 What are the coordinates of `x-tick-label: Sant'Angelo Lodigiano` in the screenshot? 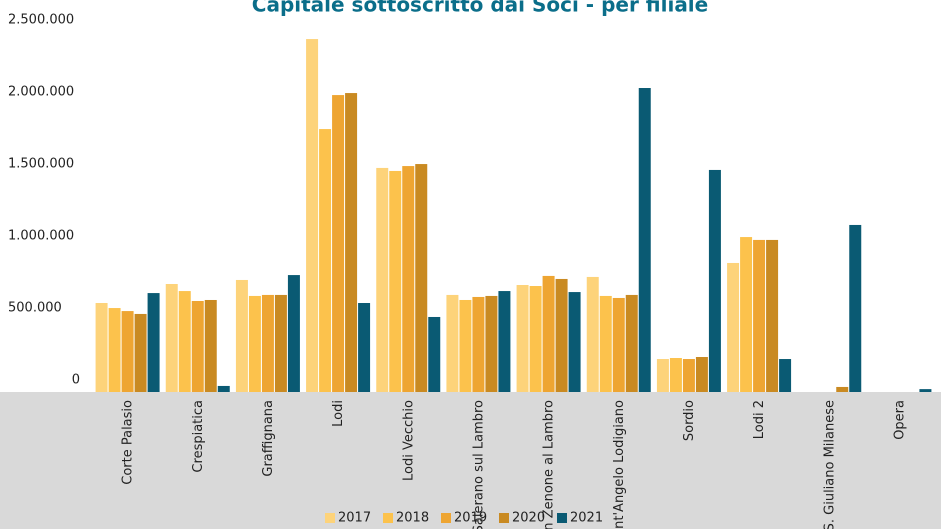 It's located at (619, 464).